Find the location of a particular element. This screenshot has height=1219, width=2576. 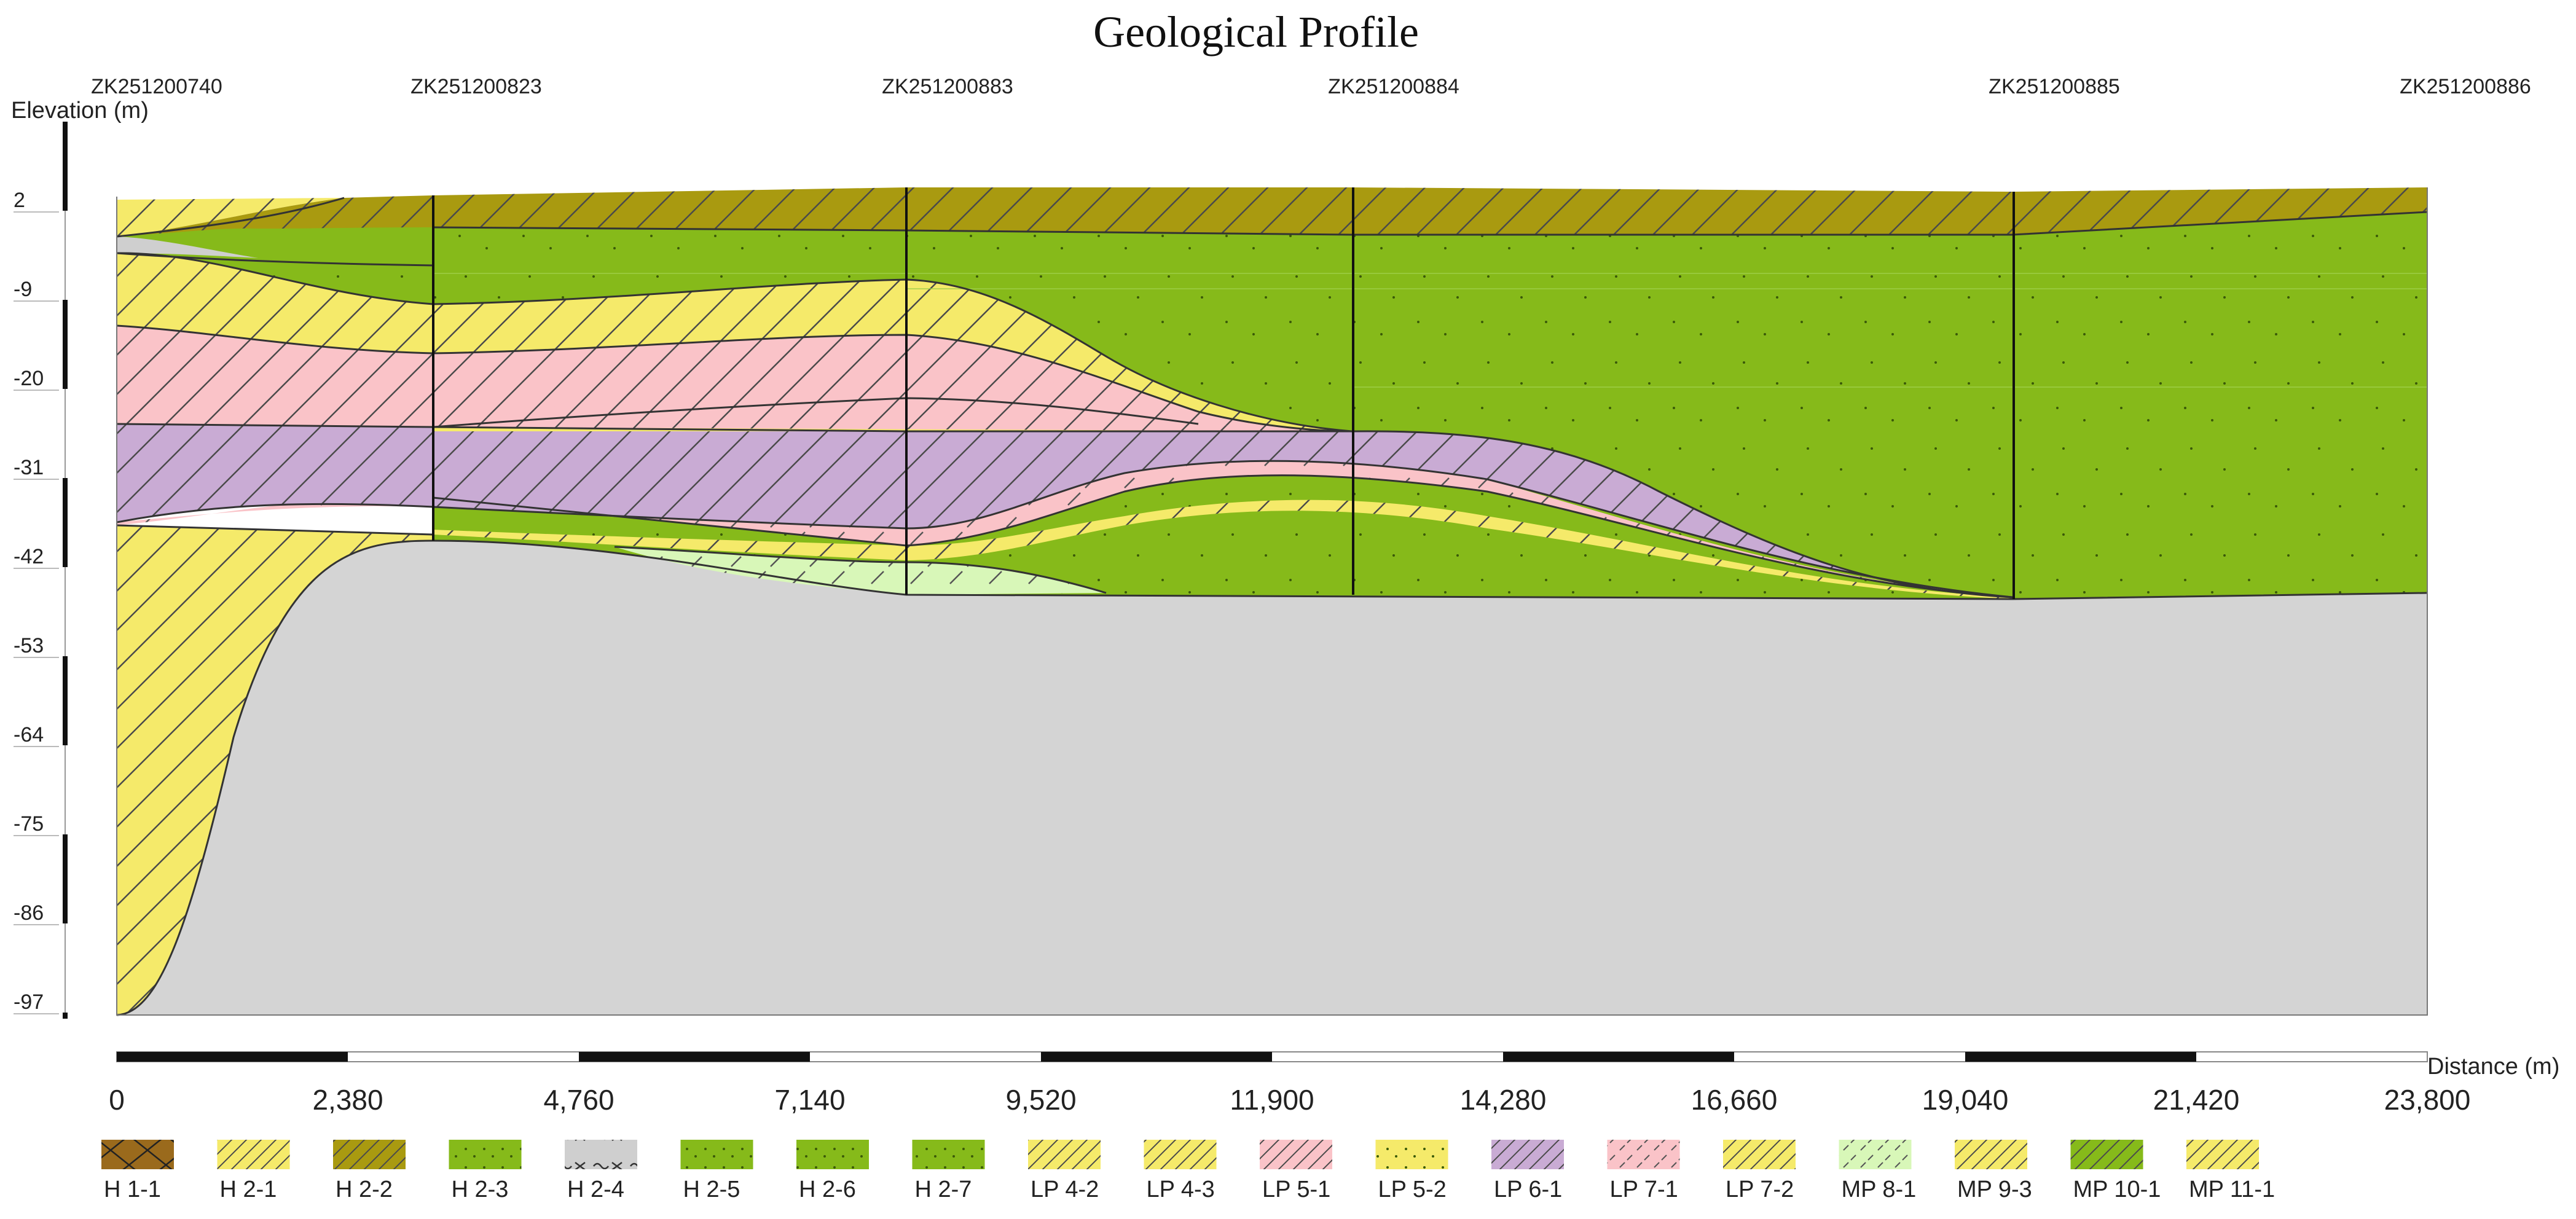

legend-item: MP 11-1 is located at coordinates (2230, 1171).